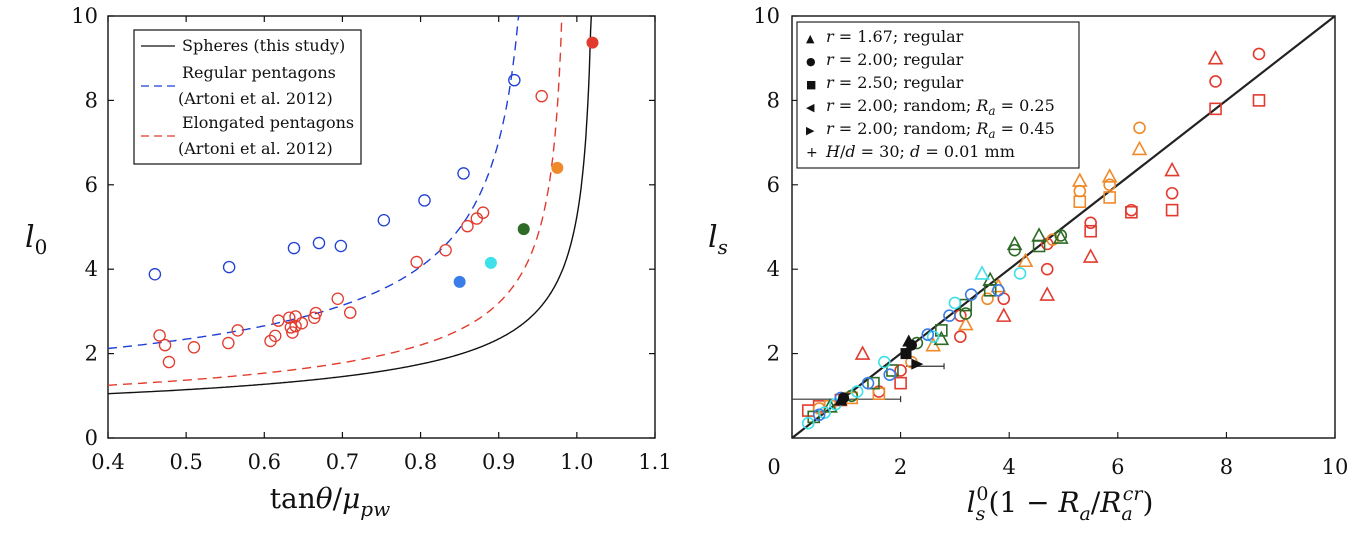 The height and width of the screenshot is (540, 1364). I want to click on left-xtick-label: 0.4, so click(107, 462).